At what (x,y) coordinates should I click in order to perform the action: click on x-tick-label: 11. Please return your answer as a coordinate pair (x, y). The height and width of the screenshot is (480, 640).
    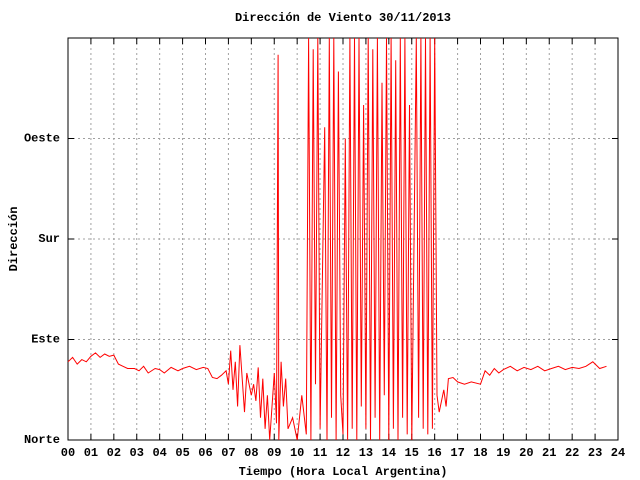
    Looking at the image, I should click on (320, 453).